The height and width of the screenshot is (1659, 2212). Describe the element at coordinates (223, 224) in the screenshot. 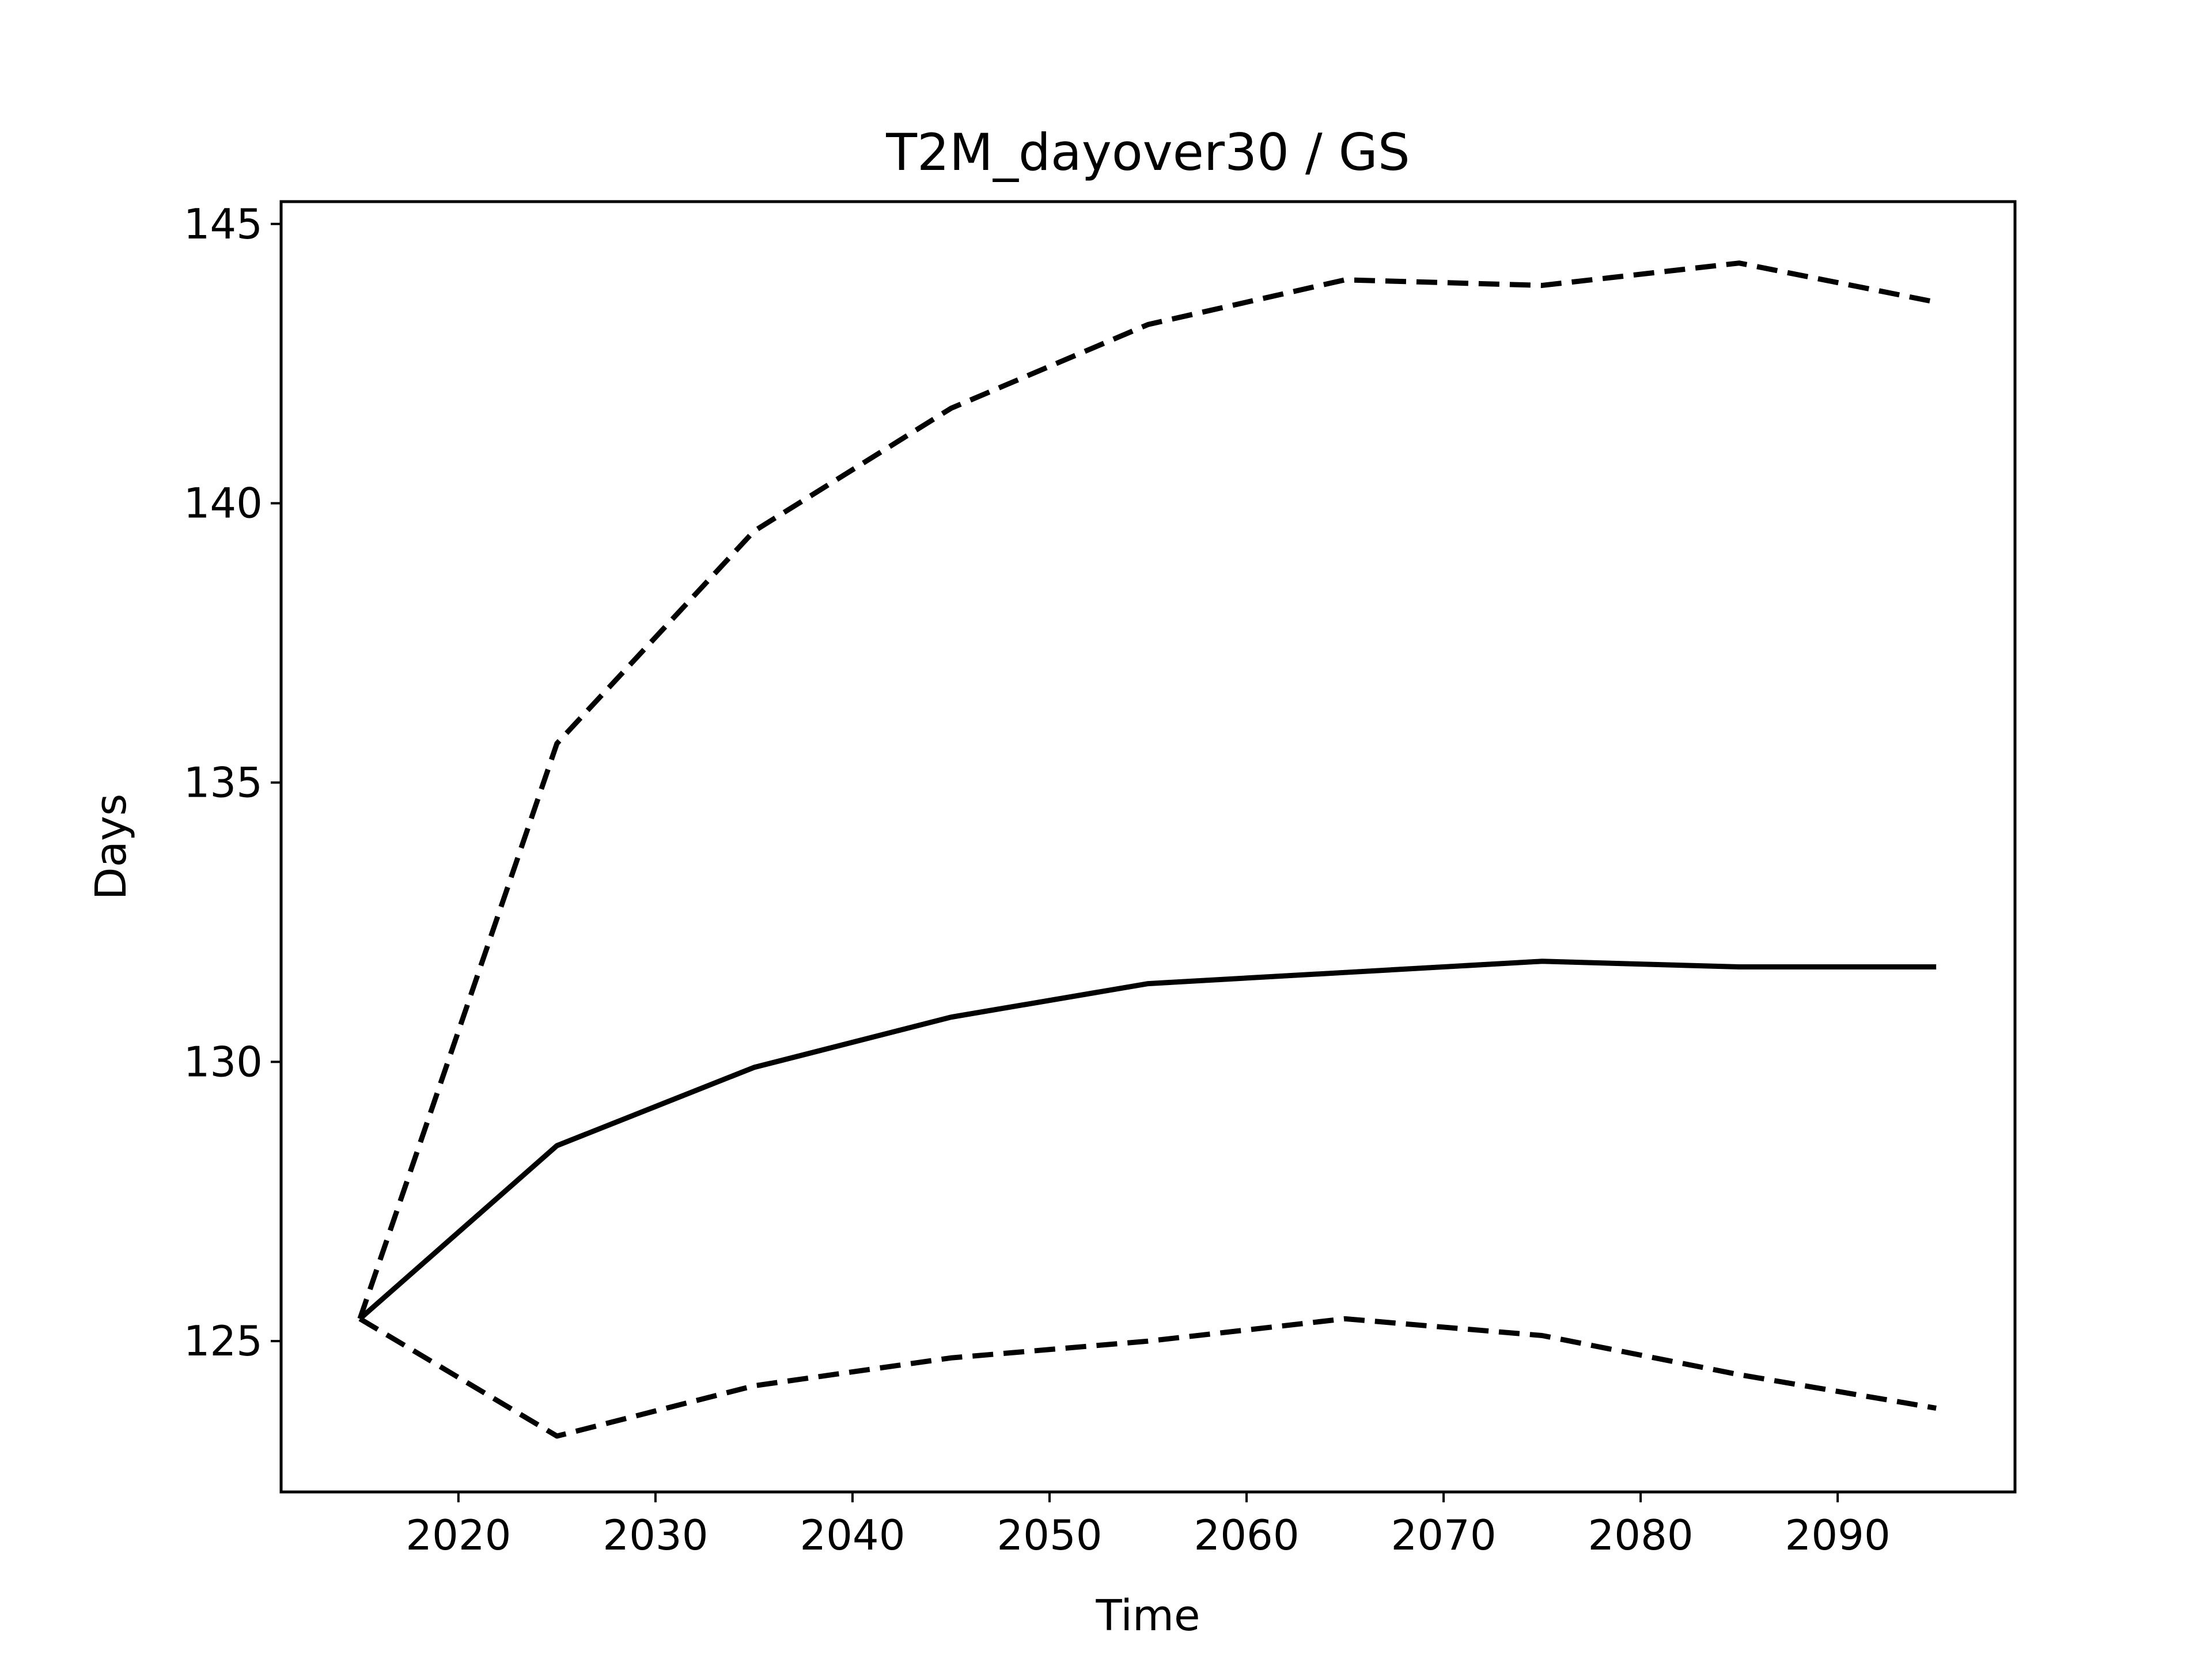

I see `y-tick-label: 145` at that location.